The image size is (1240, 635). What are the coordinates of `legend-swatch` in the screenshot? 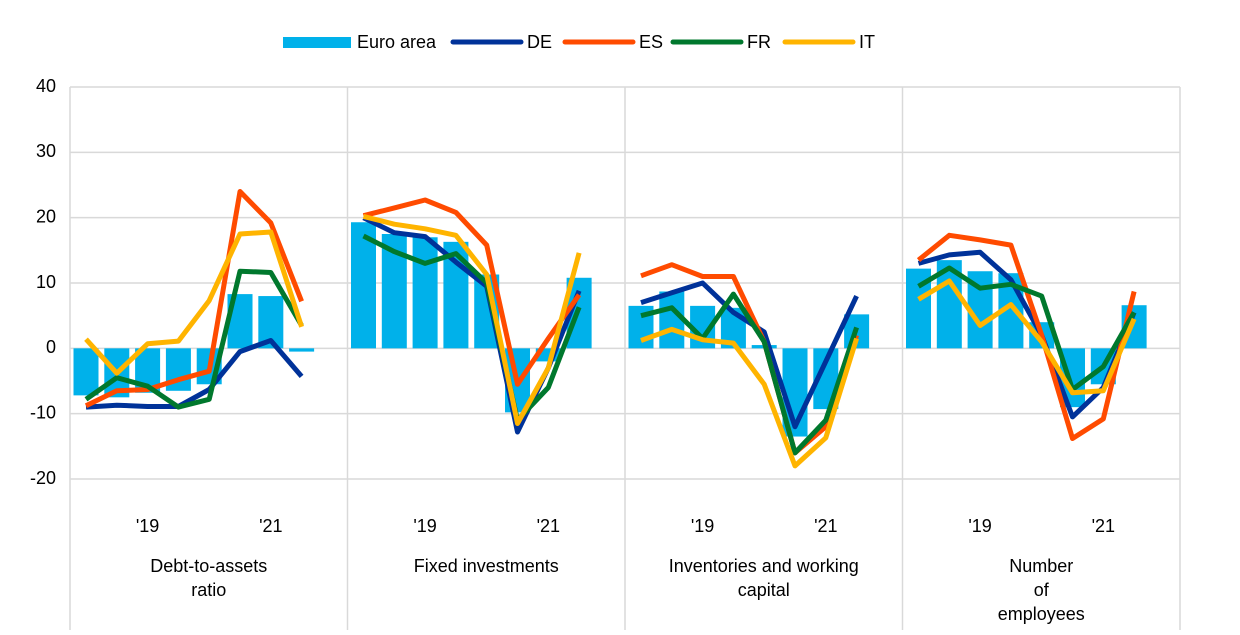 It's located at (317, 42).